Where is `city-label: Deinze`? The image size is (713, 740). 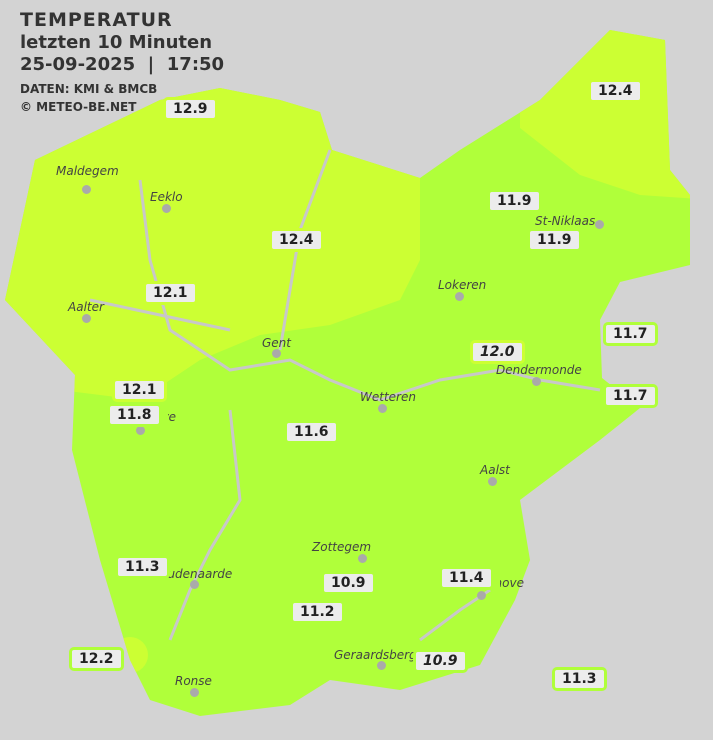 city-label: Deinze is located at coordinates (172, 417).